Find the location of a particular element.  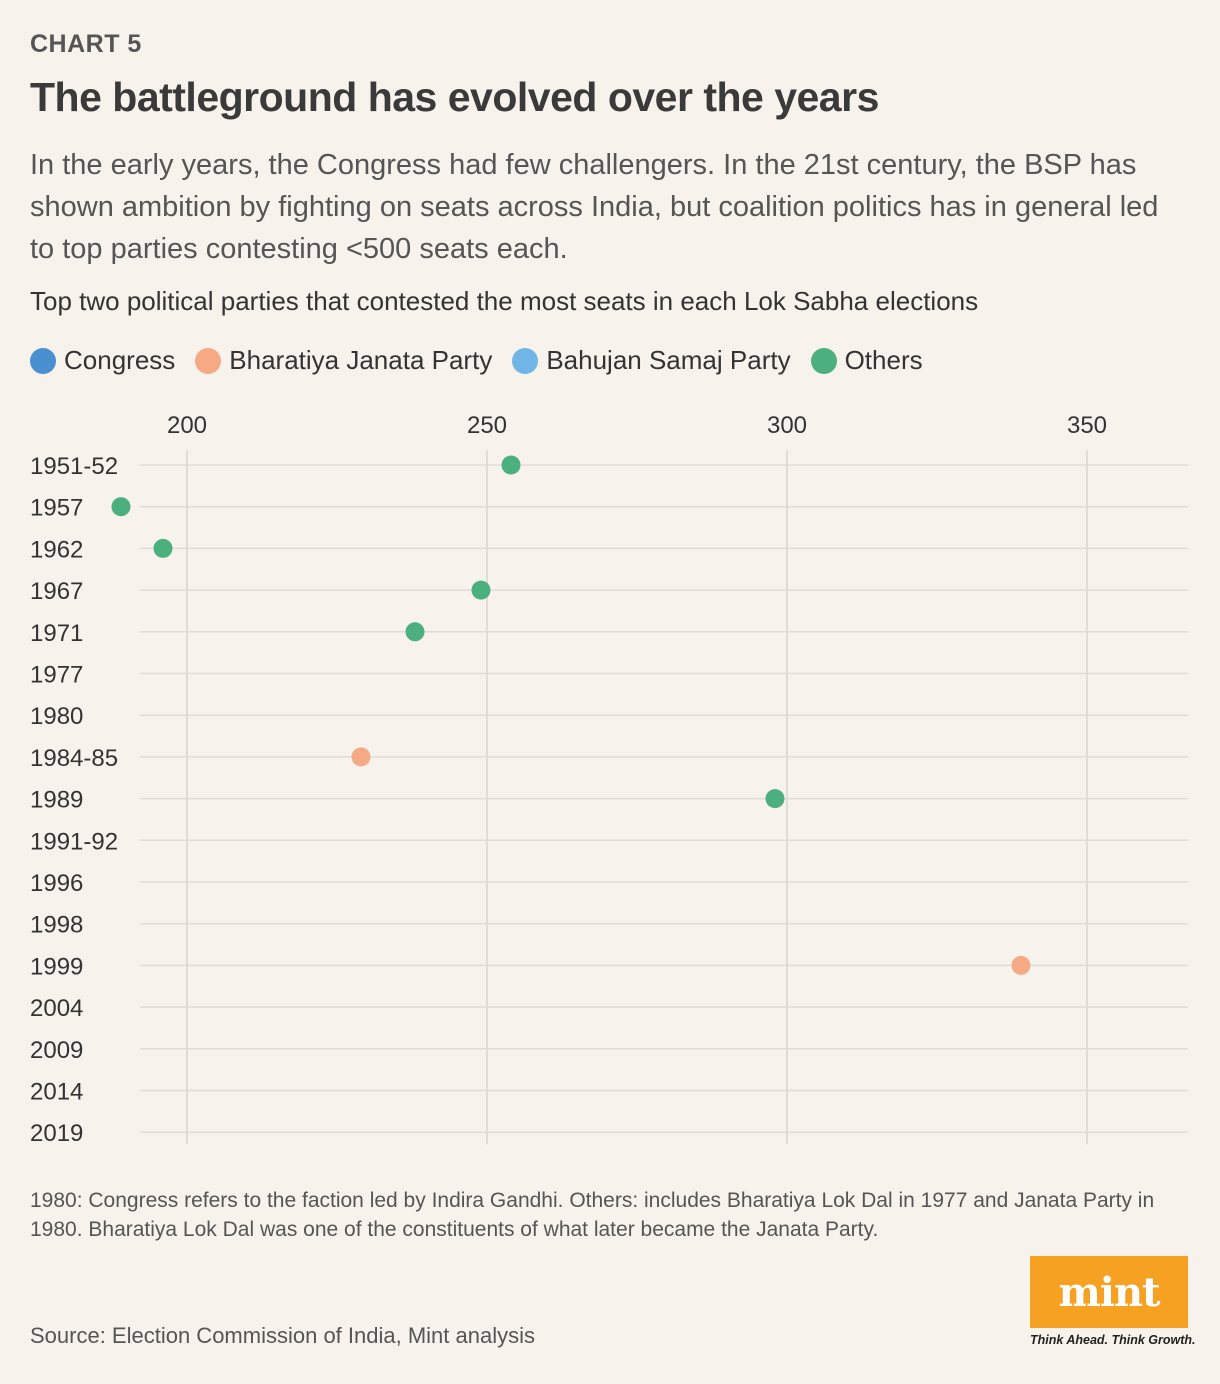

legend-item-congress: Congress is located at coordinates (102, 360).